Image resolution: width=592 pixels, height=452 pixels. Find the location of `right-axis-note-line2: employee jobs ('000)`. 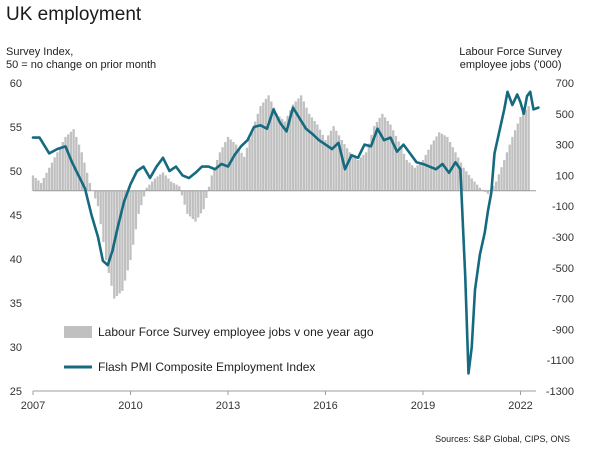

right-axis-note-line2: employee jobs ('000) is located at coordinates (510, 65).